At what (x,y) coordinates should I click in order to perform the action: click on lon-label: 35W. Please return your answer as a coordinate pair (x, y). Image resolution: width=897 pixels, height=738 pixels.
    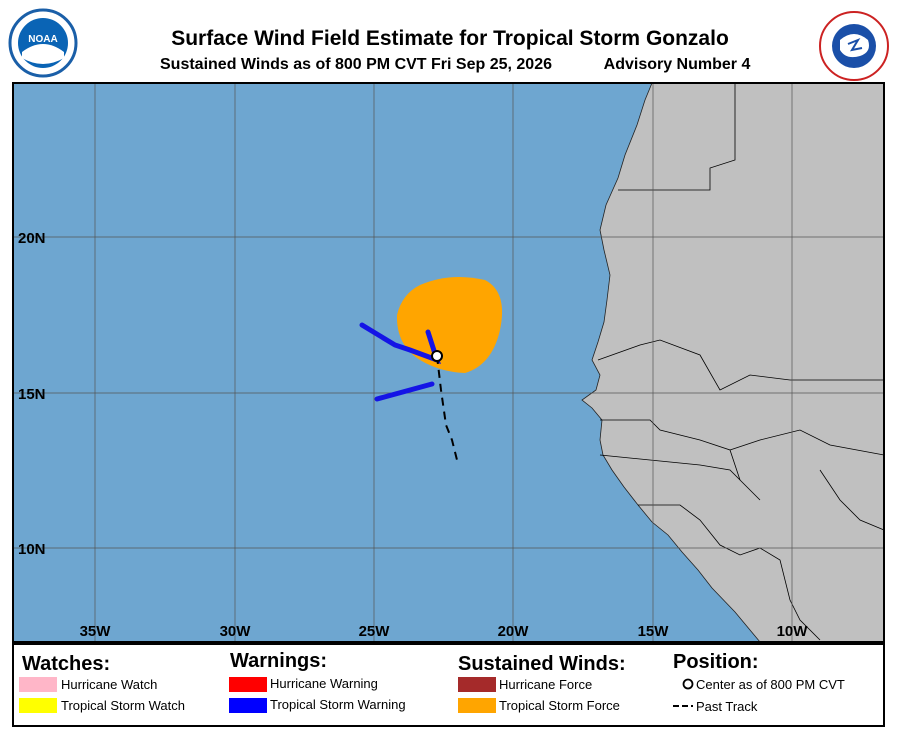
    Looking at the image, I should click on (96, 631).